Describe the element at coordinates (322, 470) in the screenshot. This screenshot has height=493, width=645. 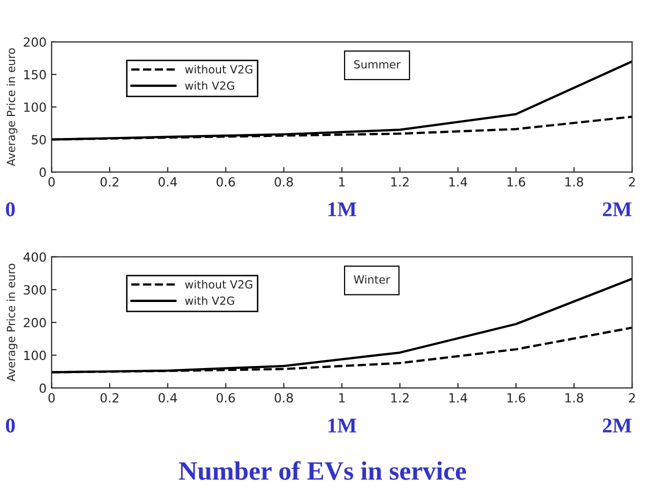
I see `x-axis-title: Number of EVs in service` at that location.